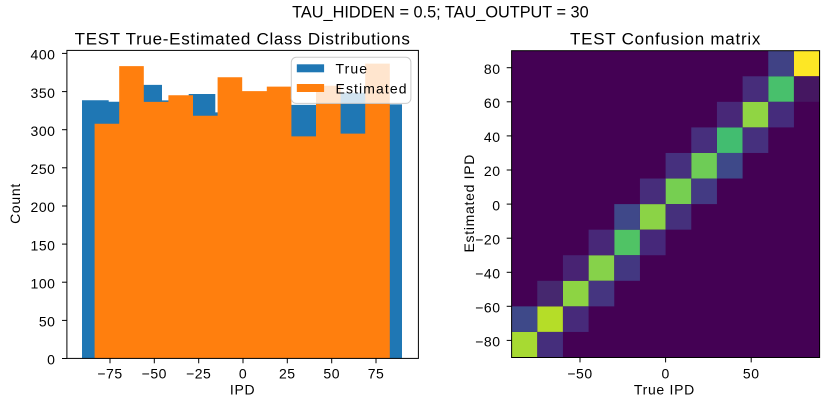 The width and height of the screenshot is (828, 411). Describe the element at coordinates (492, 171) in the screenshot. I see `svg-text: 20` at that location.